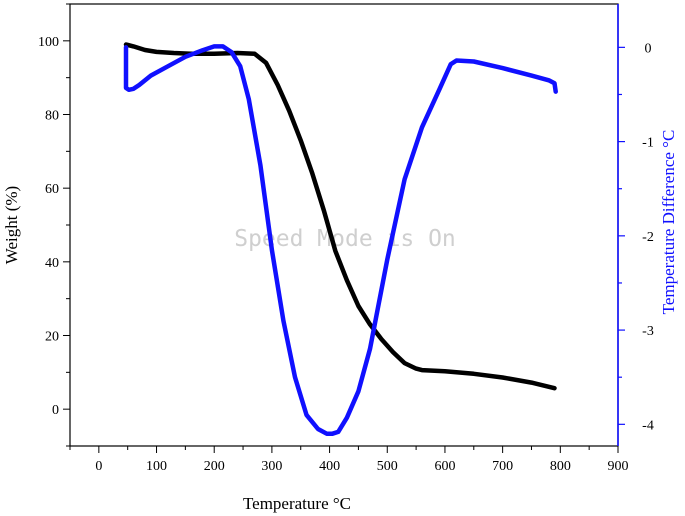  What do you see at coordinates (648, 237) in the screenshot?
I see `y2-tick-label: -2` at bounding box center [648, 237].